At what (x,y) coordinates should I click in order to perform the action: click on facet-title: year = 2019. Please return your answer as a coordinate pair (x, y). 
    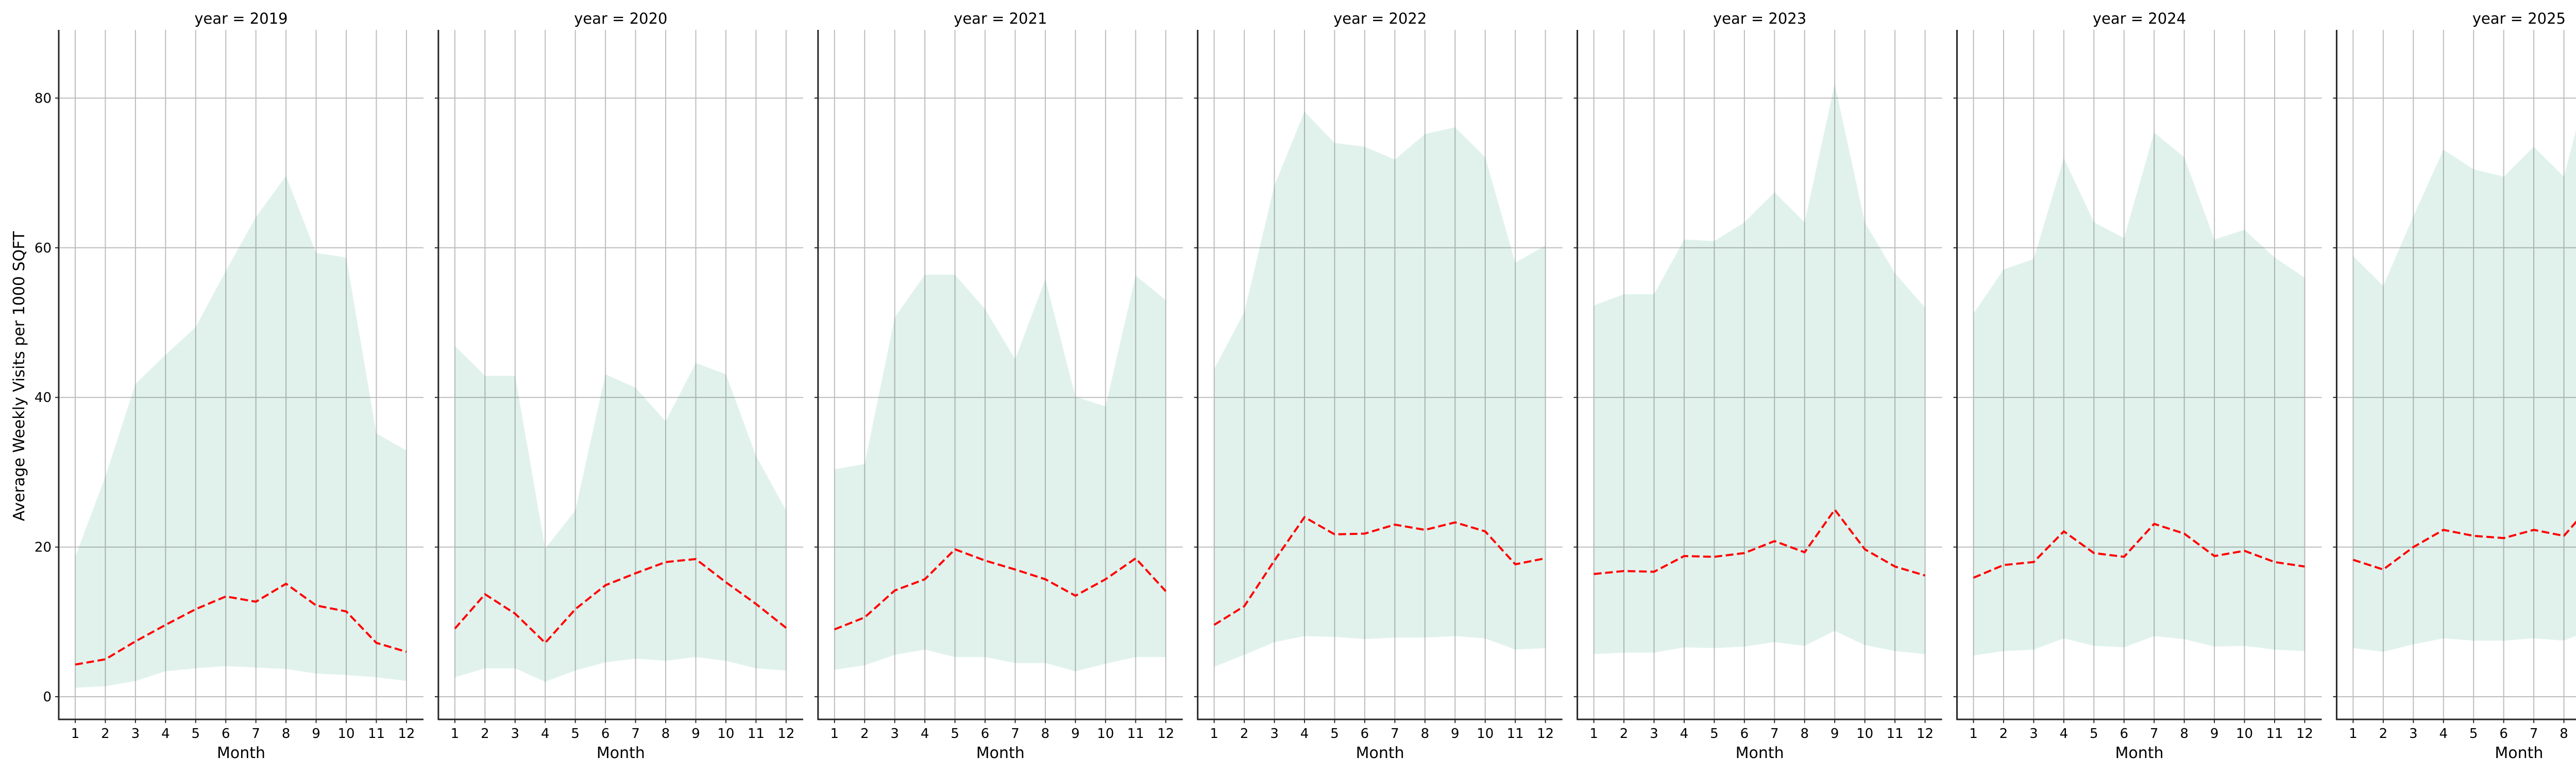
    Looking at the image, I should click on (240, 18).